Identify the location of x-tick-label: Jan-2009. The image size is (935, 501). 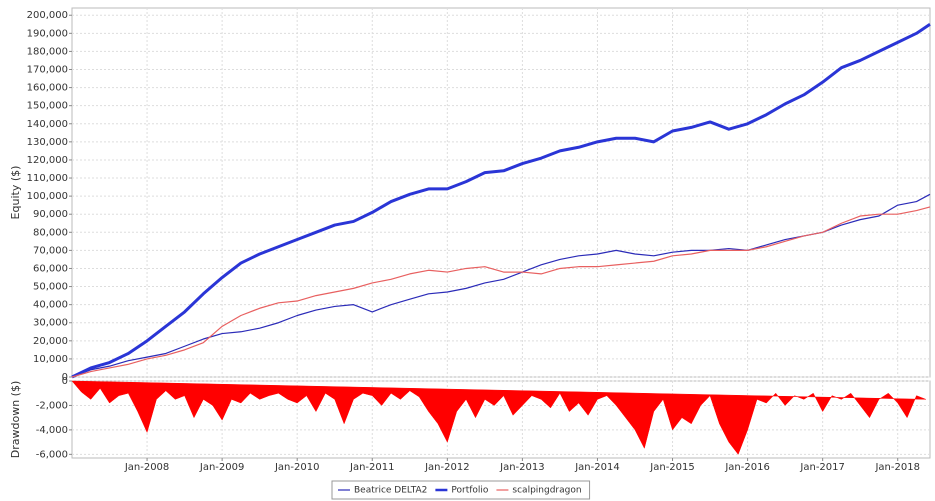
(221, 467).